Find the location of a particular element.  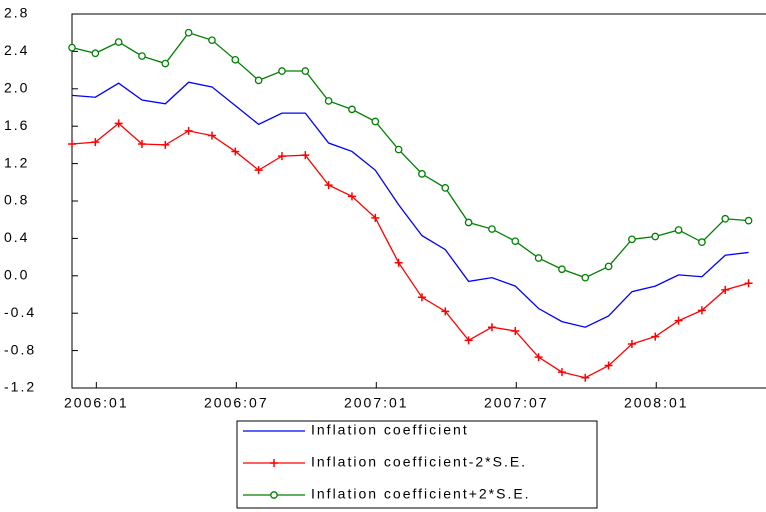

x-tick-label: 2006:01 is located at coordinates (96, 403).